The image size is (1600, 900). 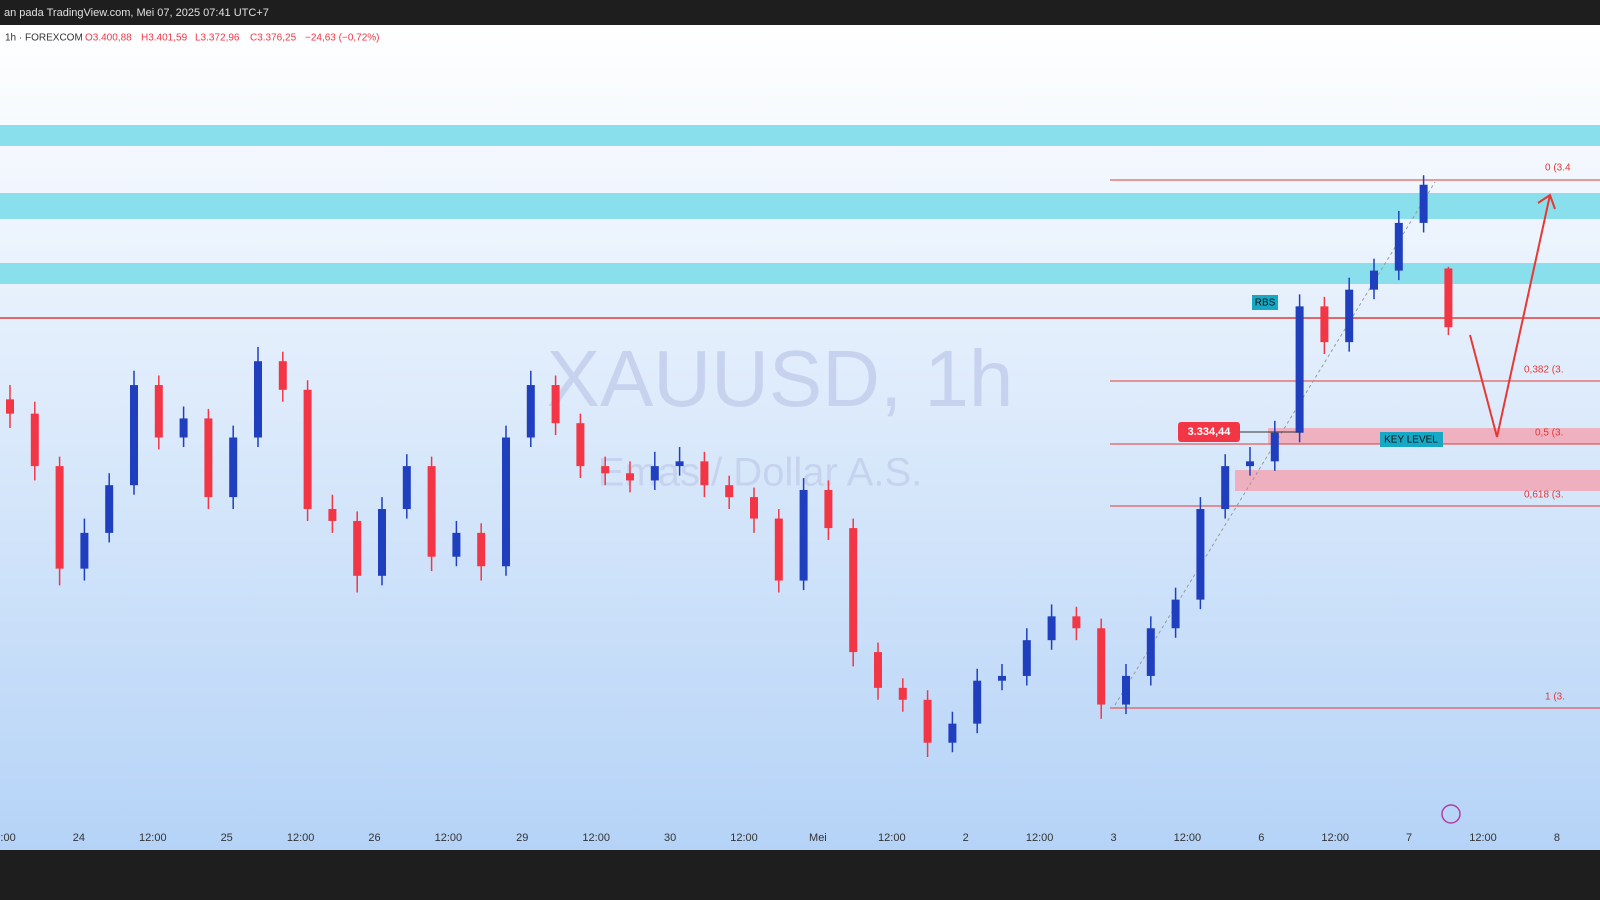 I want to click on fib-label: 0 (3.4, so click(x=1558, y=168).